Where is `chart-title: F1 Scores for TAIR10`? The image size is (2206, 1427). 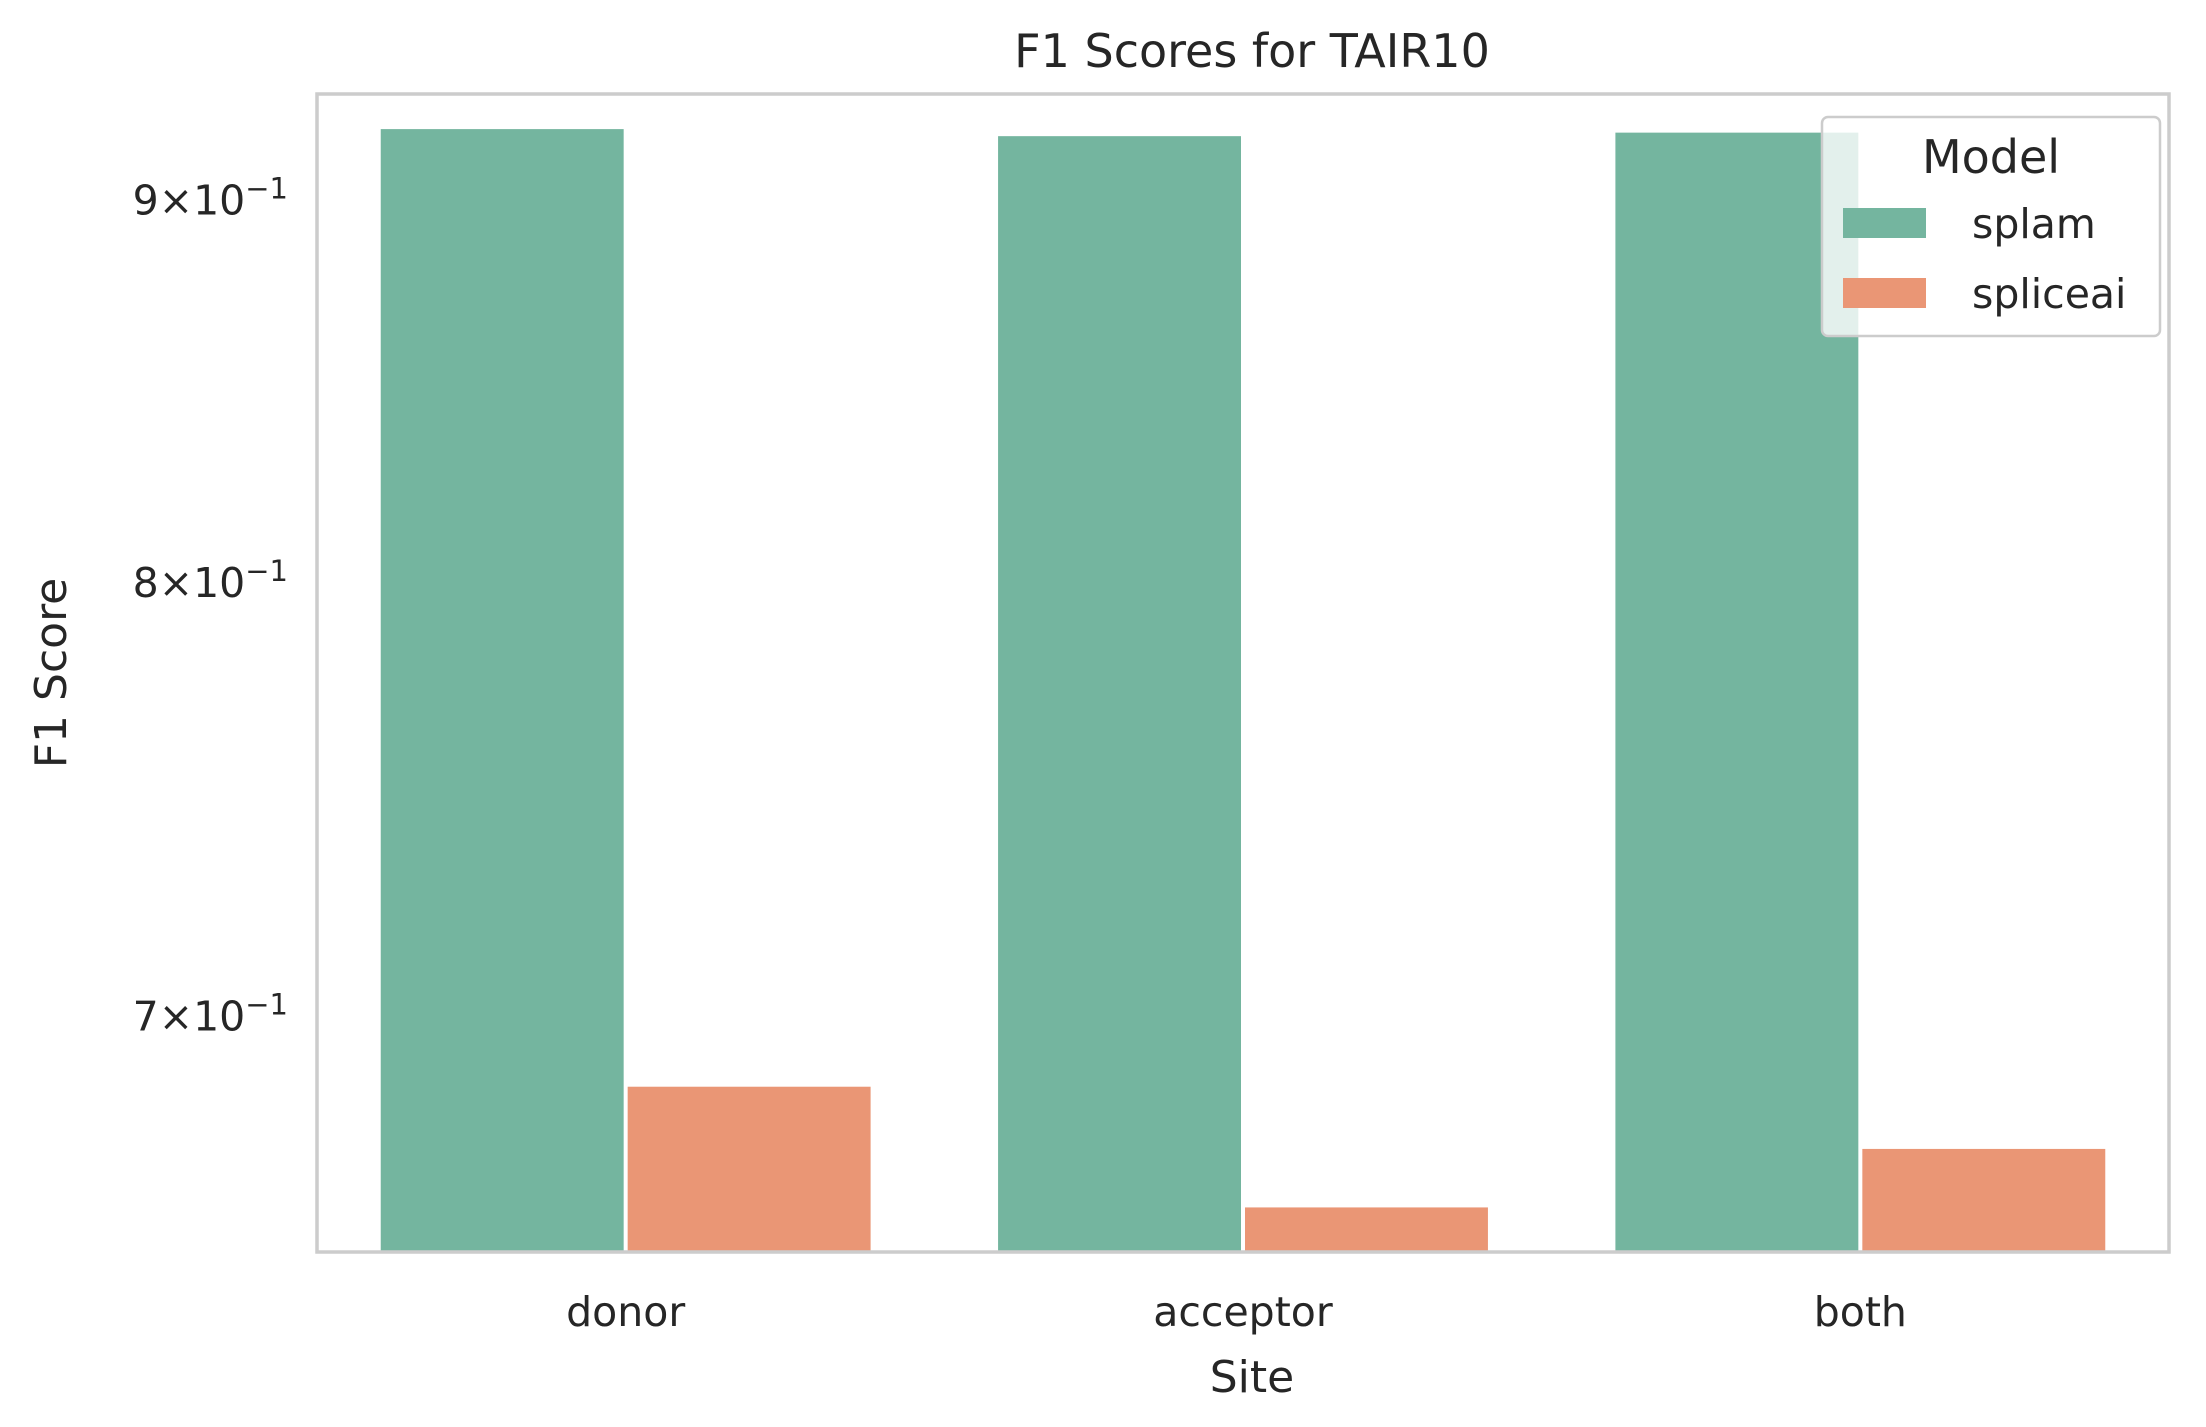 chart-title: F1 Scores for TAIR10 is located at coordinates (1252, 51).